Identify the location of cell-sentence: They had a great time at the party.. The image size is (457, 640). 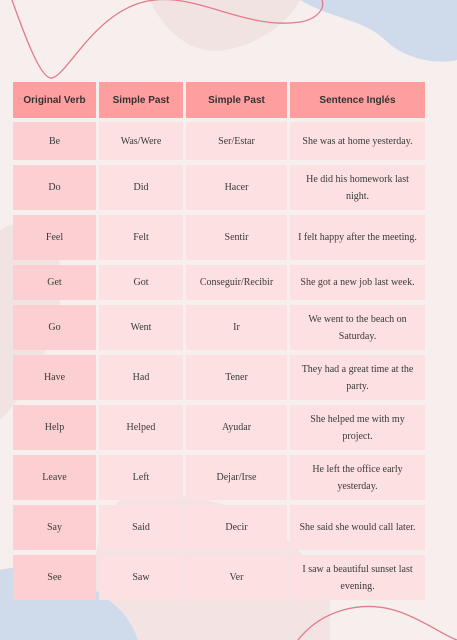
(357, 377).